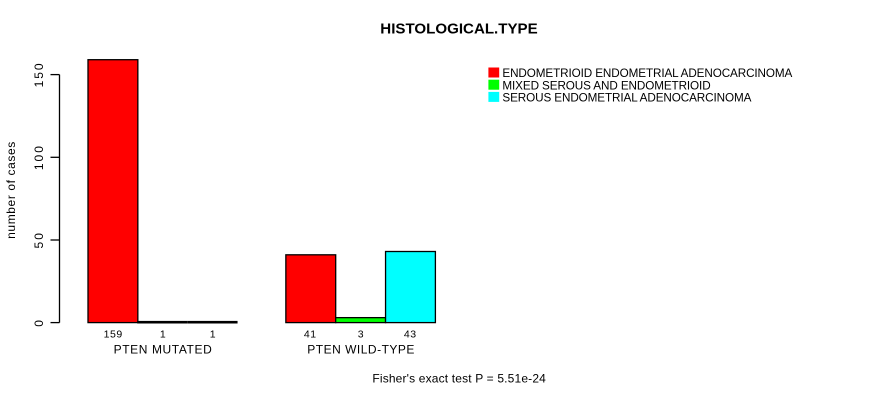 This screenshot has width=890, height=405. Describe the element at coordinates (163, 350) in the screenshot. I see `svg-text: PTEN MUTATED` at that location.